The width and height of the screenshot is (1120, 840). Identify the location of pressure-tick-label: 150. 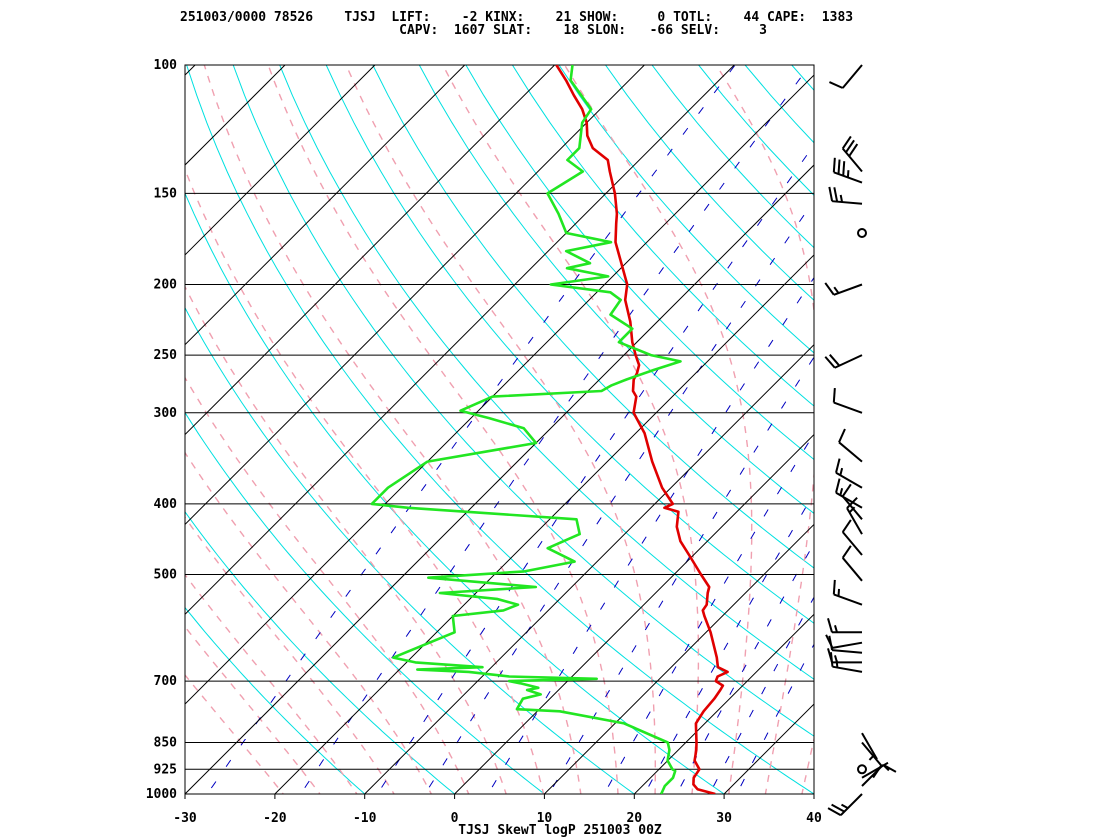
(166, 193).